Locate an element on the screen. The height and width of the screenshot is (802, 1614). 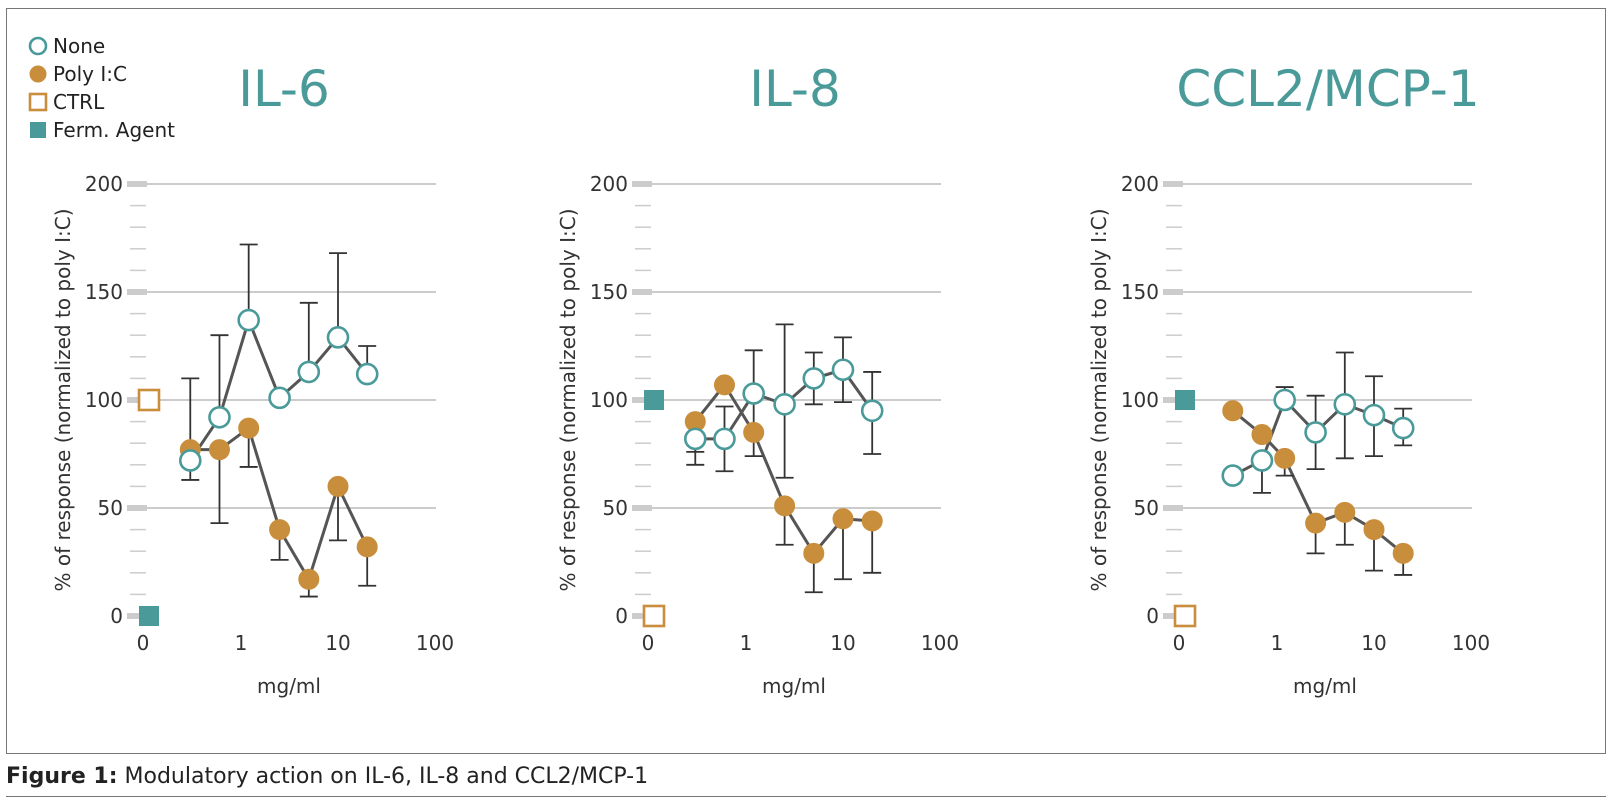
caption-divider is located at coordinates (806, 796).